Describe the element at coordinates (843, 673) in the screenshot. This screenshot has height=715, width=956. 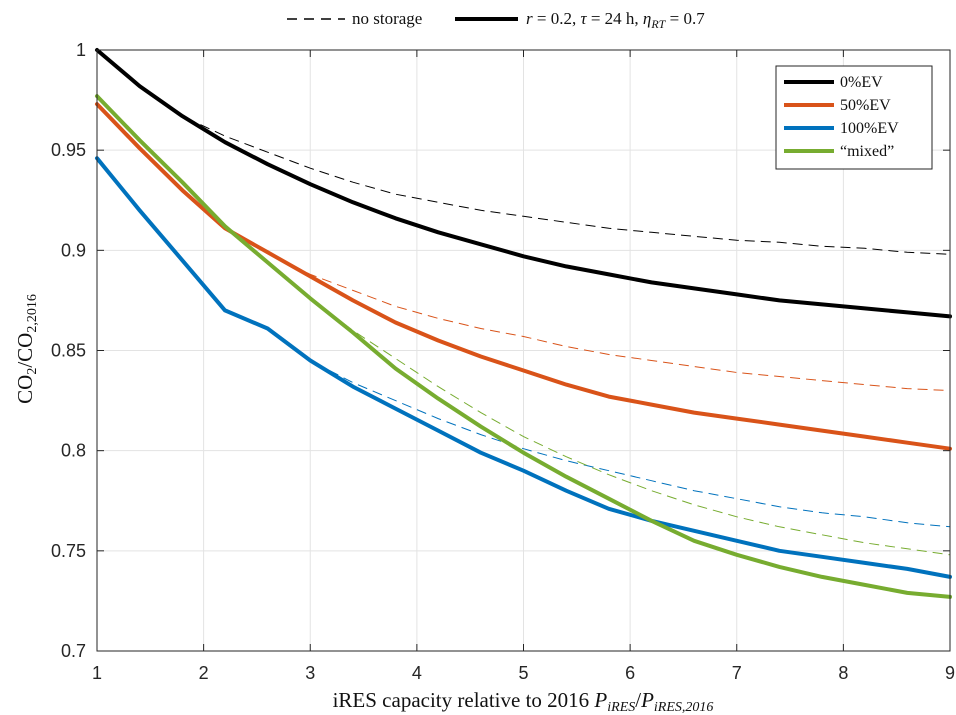
I see `x-tick-label: 8` at that location.